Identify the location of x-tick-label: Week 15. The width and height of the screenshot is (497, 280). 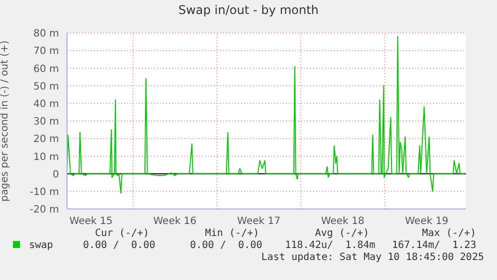
(91, 222).